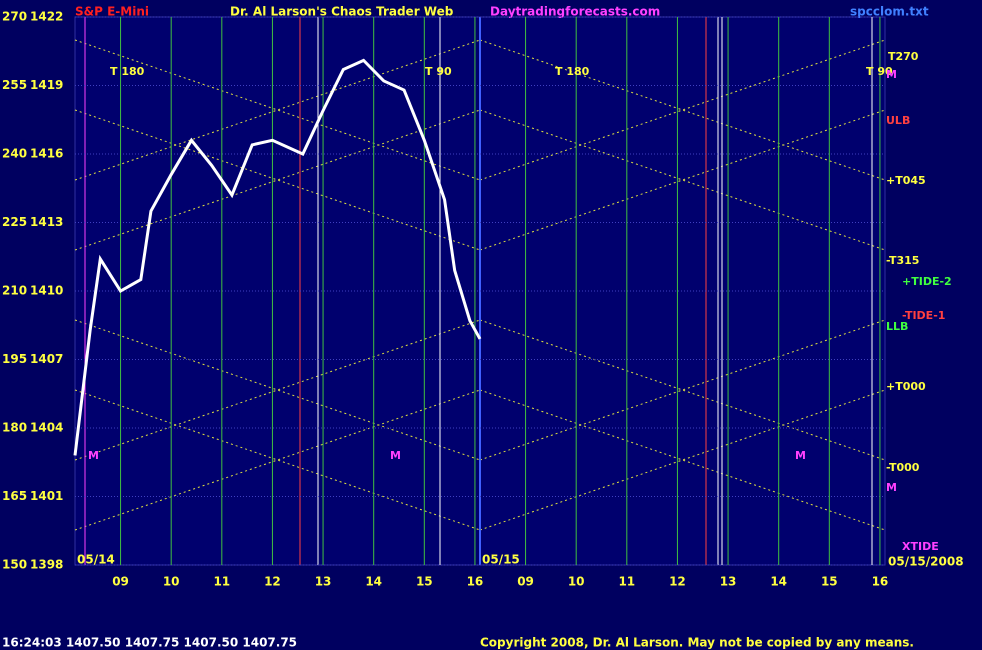 Image resolution: width=982 pixels, height=650 pixels. What do you see at coordinates (46, 154) in the screenshot?
I see `y-tick-label: 1416` at bounding box center [46, 154].